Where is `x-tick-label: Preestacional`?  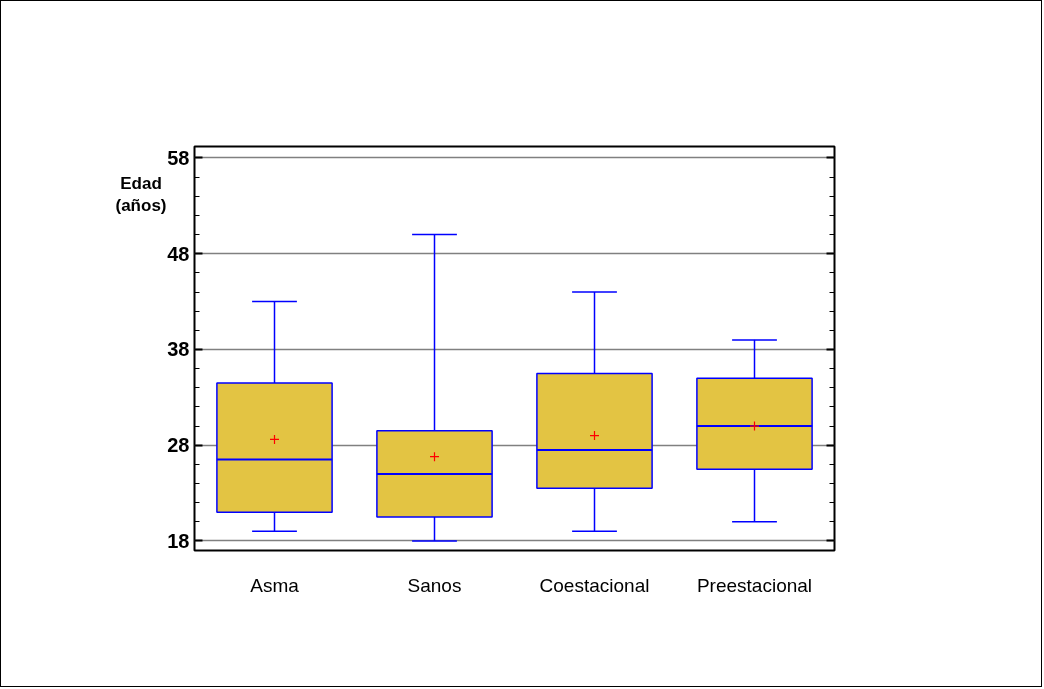
x-tick-label: Preestacional is located at coordinates (754, 585).